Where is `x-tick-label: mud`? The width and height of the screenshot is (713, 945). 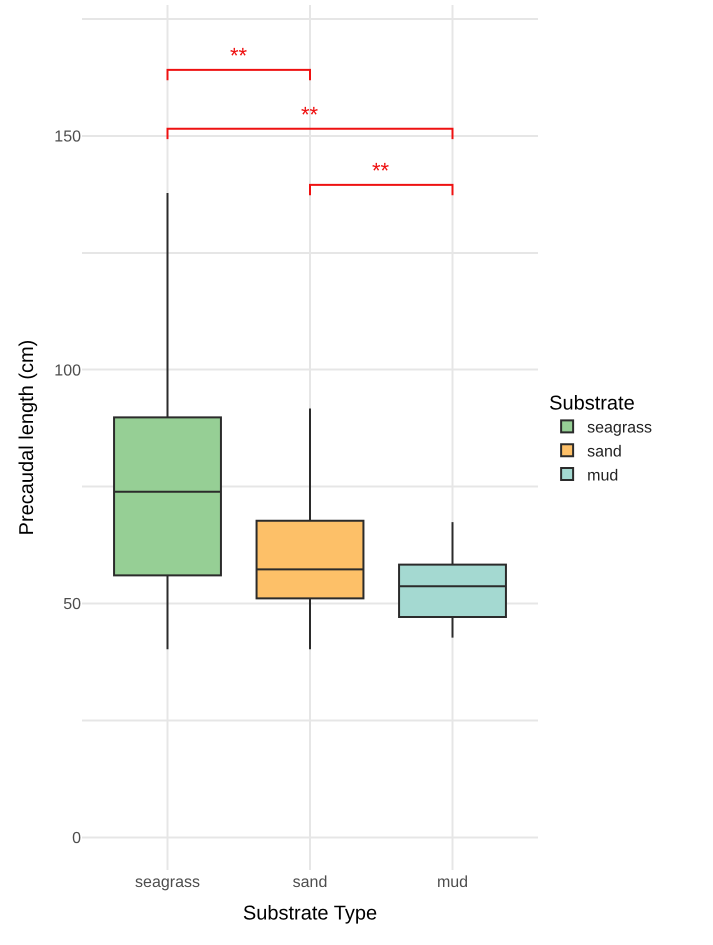
x-tick-label: mud is located at coordinates (452, 882).